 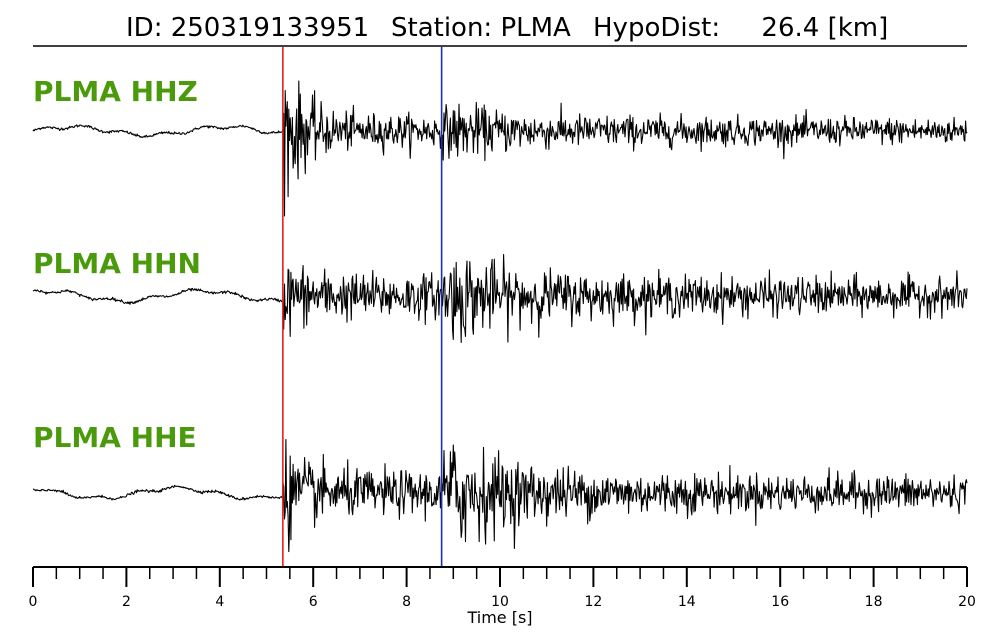 I want to click on tick-label: 16, so click(x=780, y=602).